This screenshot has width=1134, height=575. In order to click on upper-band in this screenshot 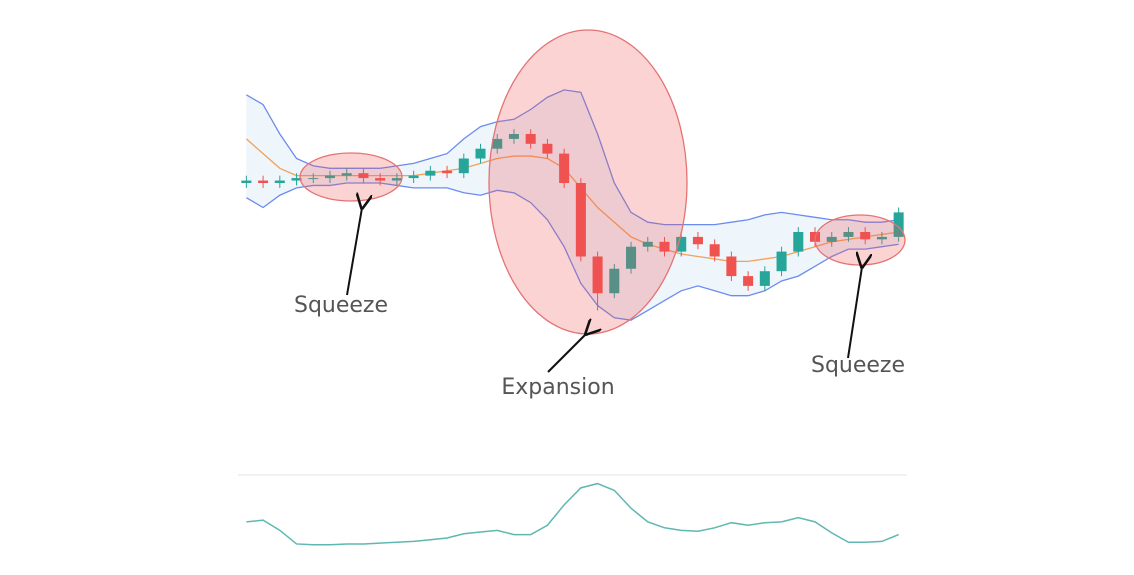, I will do `click(572, 157)`.